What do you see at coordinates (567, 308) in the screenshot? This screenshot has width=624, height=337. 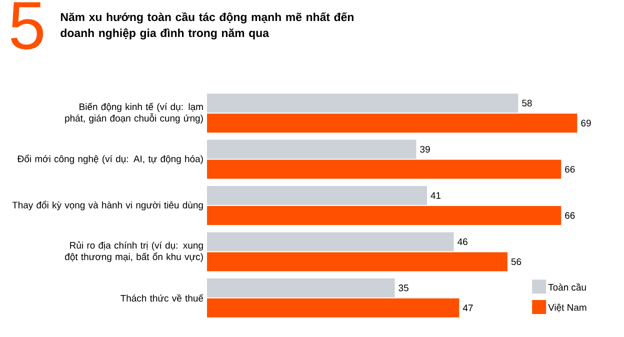 I see `legend-label: Việt Nam` at bounding box center [567, 308].